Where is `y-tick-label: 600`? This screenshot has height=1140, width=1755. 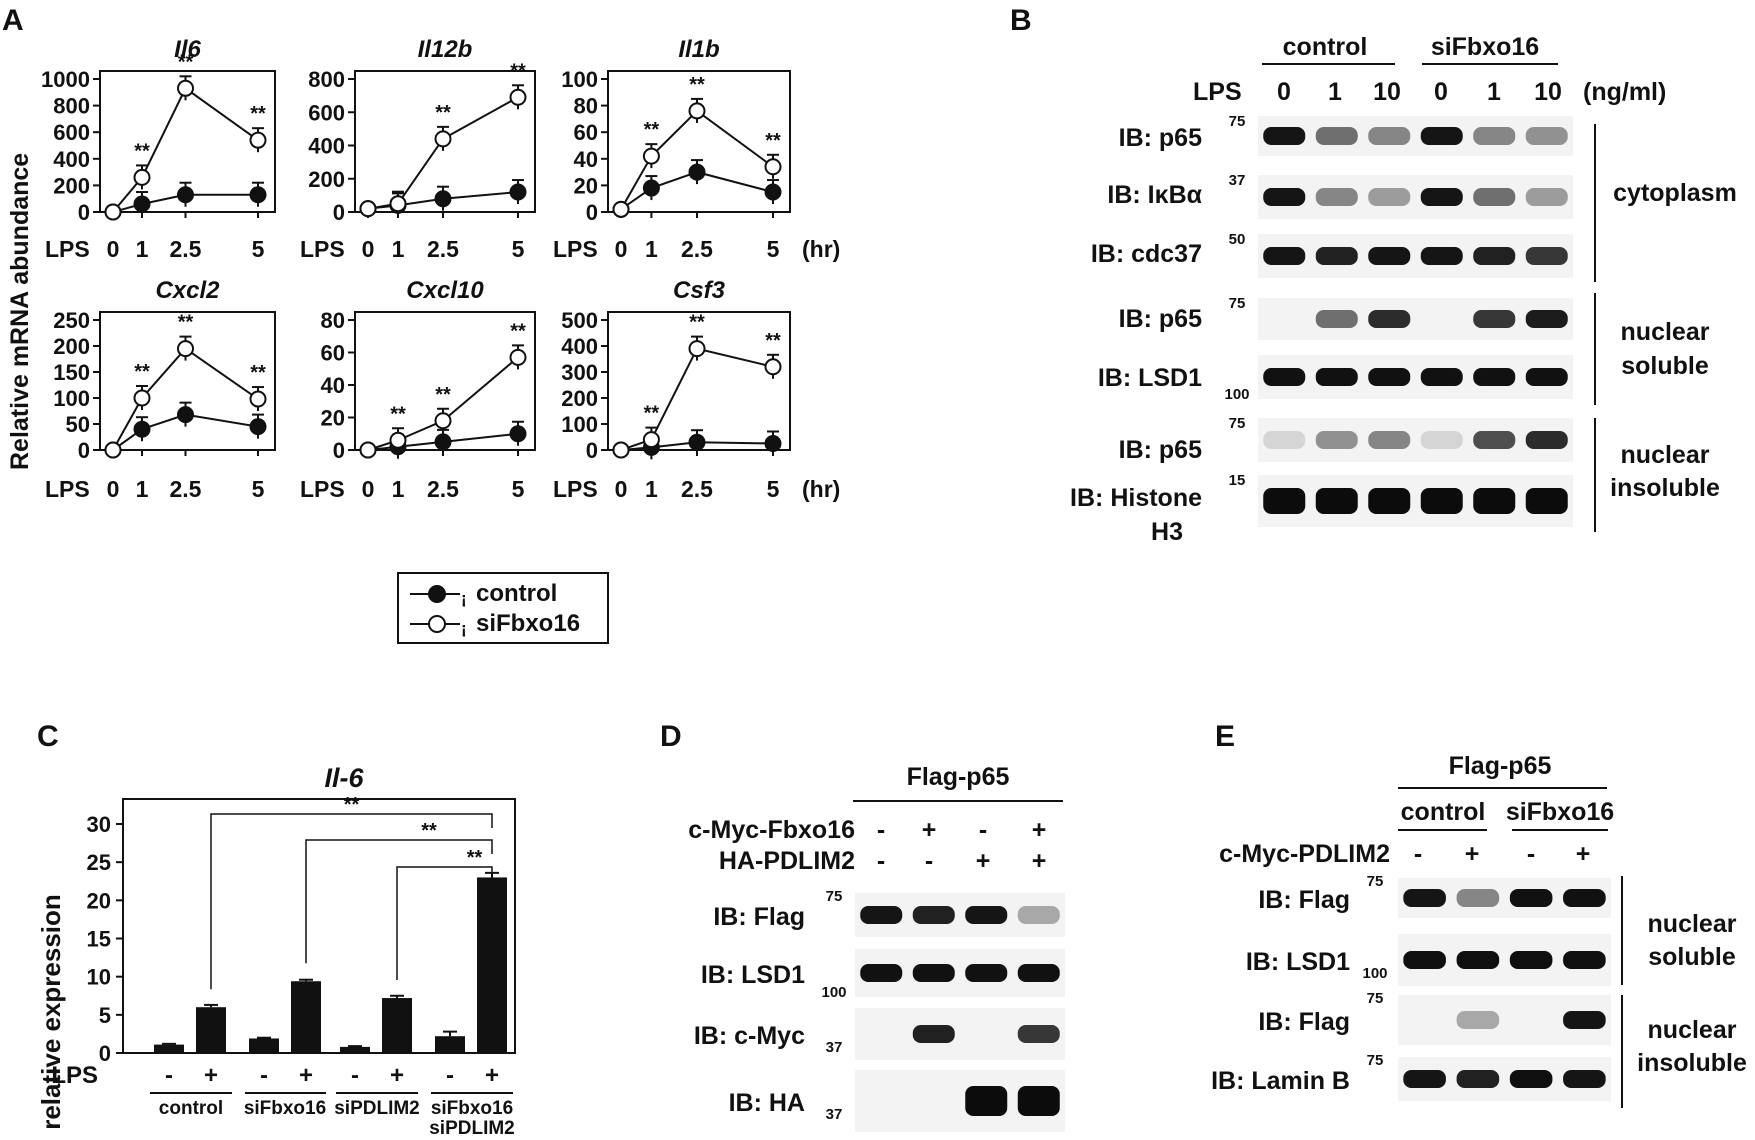
y-tick-label: 600 is located at coordinates (326, 112).